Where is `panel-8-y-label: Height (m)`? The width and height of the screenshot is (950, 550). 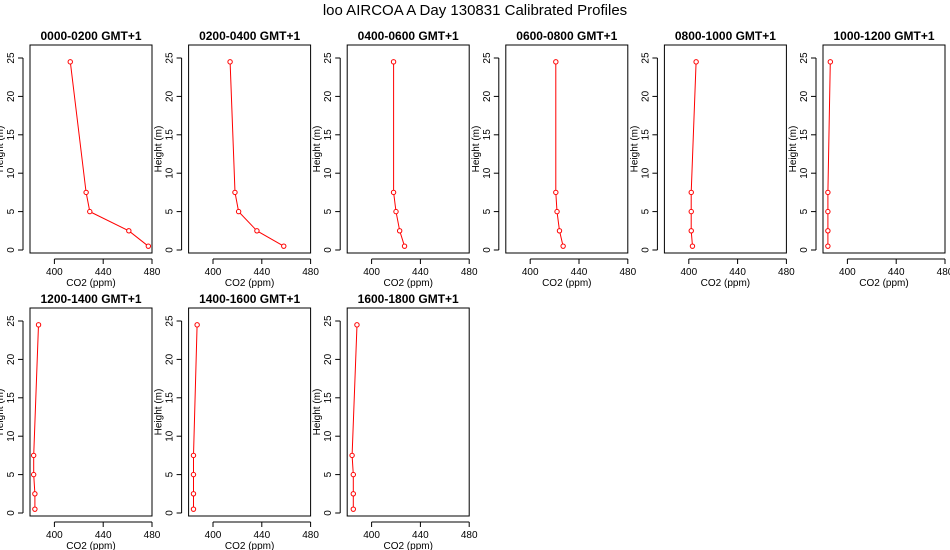 panel-8-y-label: Height (m) is located at coordinates (159, 412).